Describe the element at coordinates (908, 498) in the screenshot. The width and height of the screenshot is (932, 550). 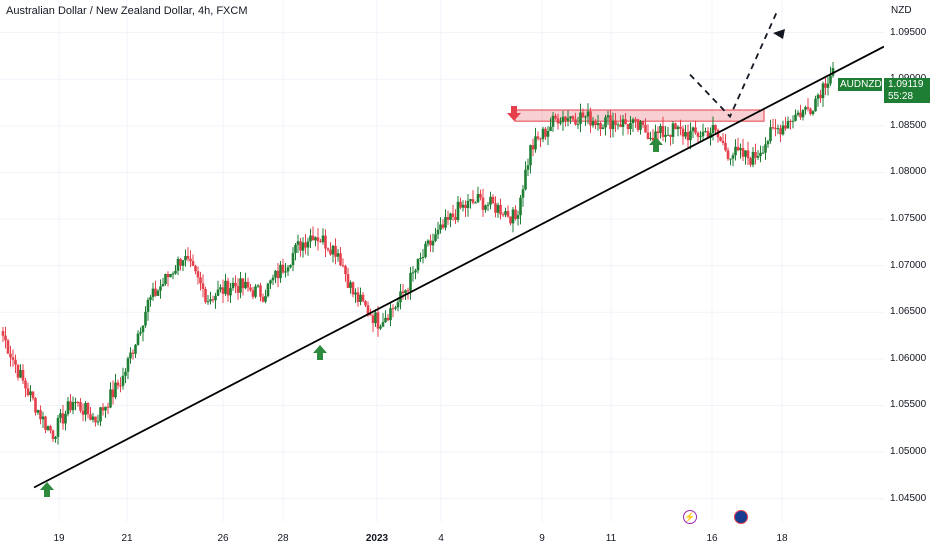
I see `y-tick-label: 1.04500` at that location.